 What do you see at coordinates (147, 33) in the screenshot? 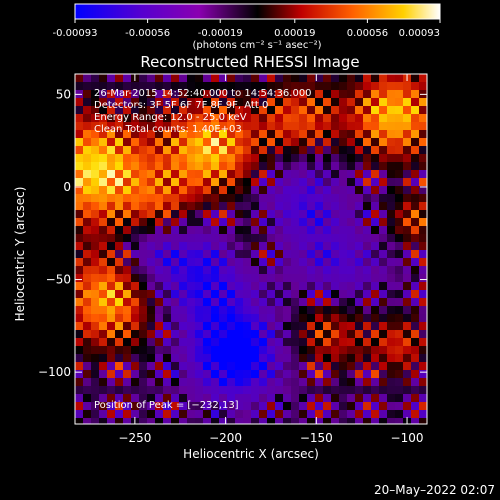
I see `colorbar-tick-label: -0.00056` at bounding box center [147, 33].